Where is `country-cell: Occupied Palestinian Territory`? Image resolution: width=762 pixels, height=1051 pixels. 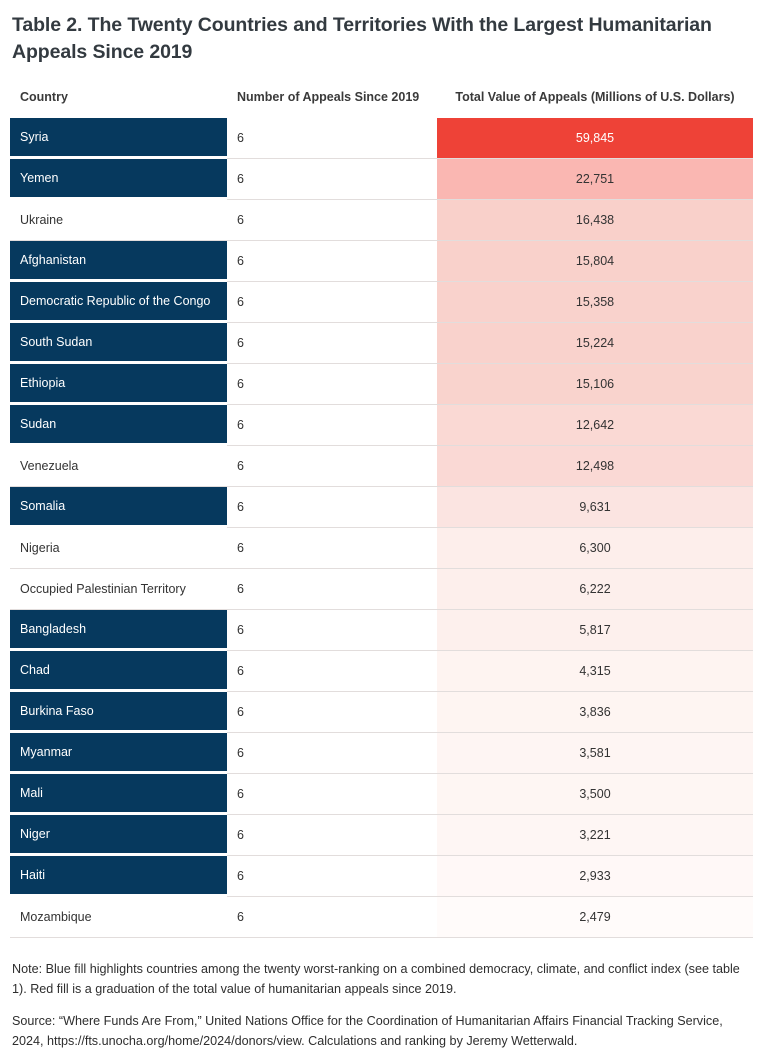 country-cell: Occupied Palestinian Territory is located at coordinates (118, 589).